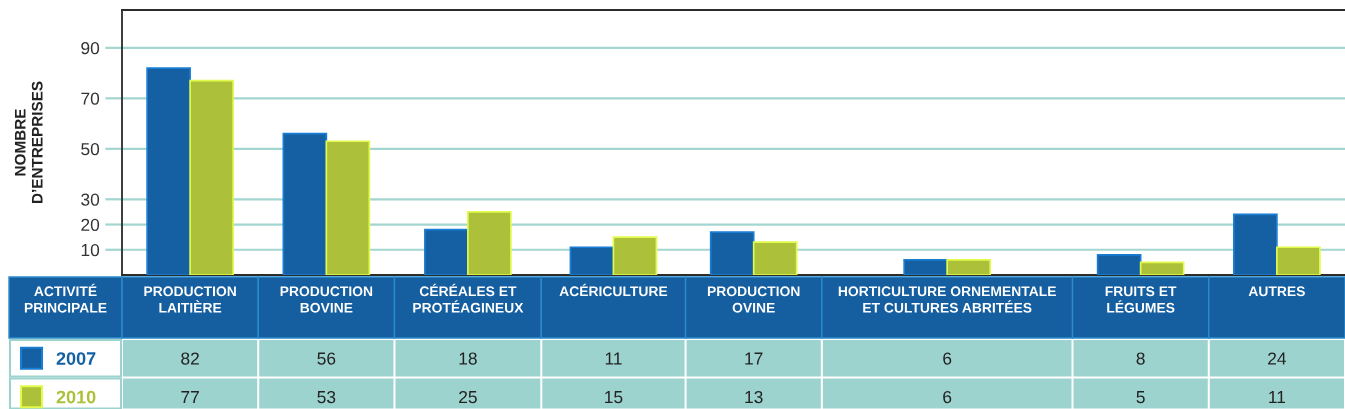 Image resolution: width=1345 pixels, height=409 pixels. Describe the element at coordinates (76, 397) in the screenshot. I see `legend-label: 2010` at that location.